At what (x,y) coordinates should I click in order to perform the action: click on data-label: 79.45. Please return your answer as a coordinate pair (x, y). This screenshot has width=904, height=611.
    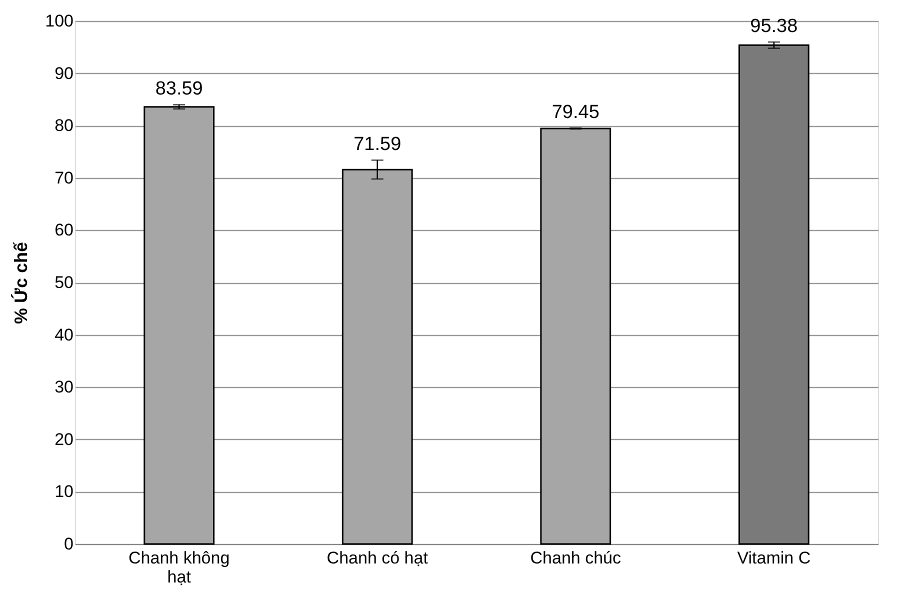
    Looking at the image, I should click on (576, 112).